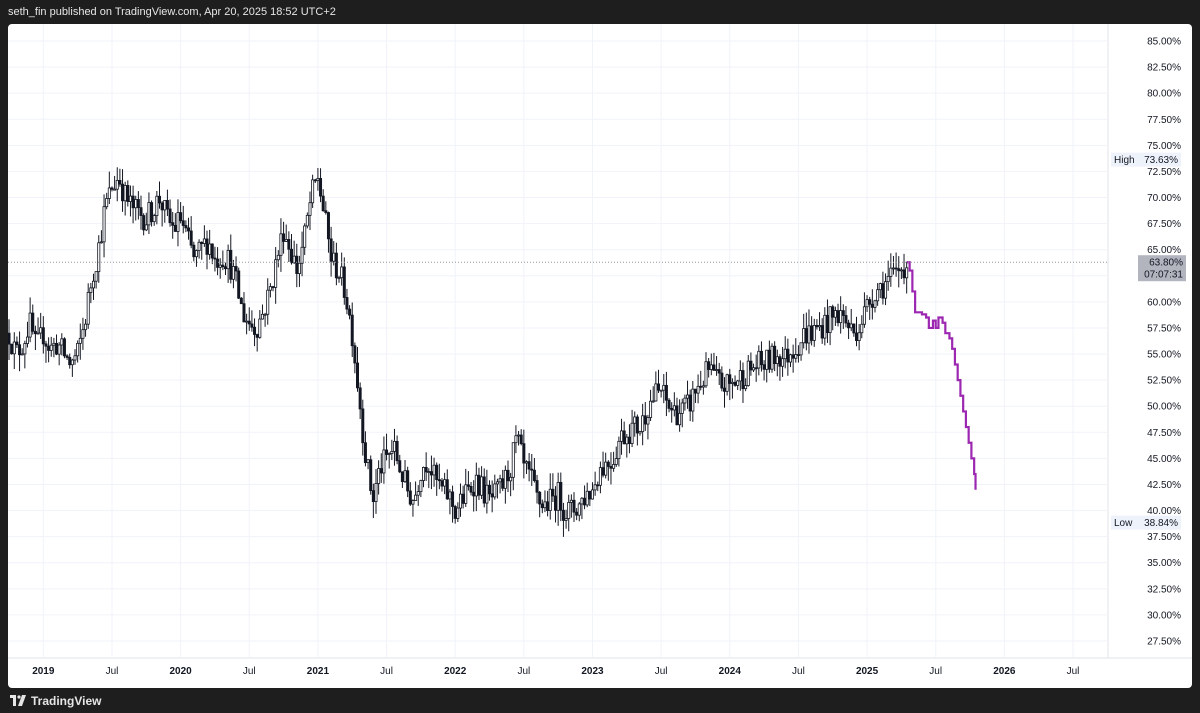 Image resolution: width=1200 pixels, height=713 pixels. Describe the element at coordinates (1004, 671) in the screenshot. I see `x-tick-label: 2026` at that location.